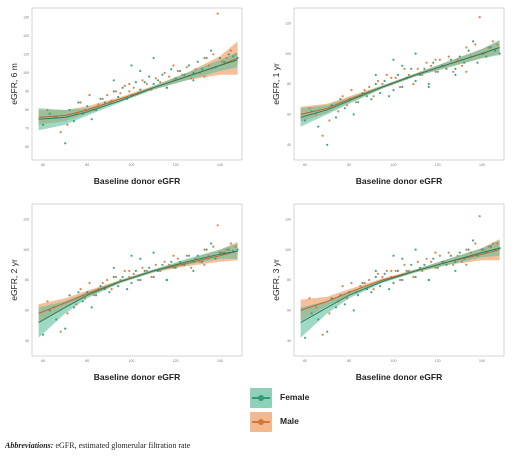  Describe the element at coordinates (26, 36) in the screenshot. I see `y-tick-label: 120` at that location.